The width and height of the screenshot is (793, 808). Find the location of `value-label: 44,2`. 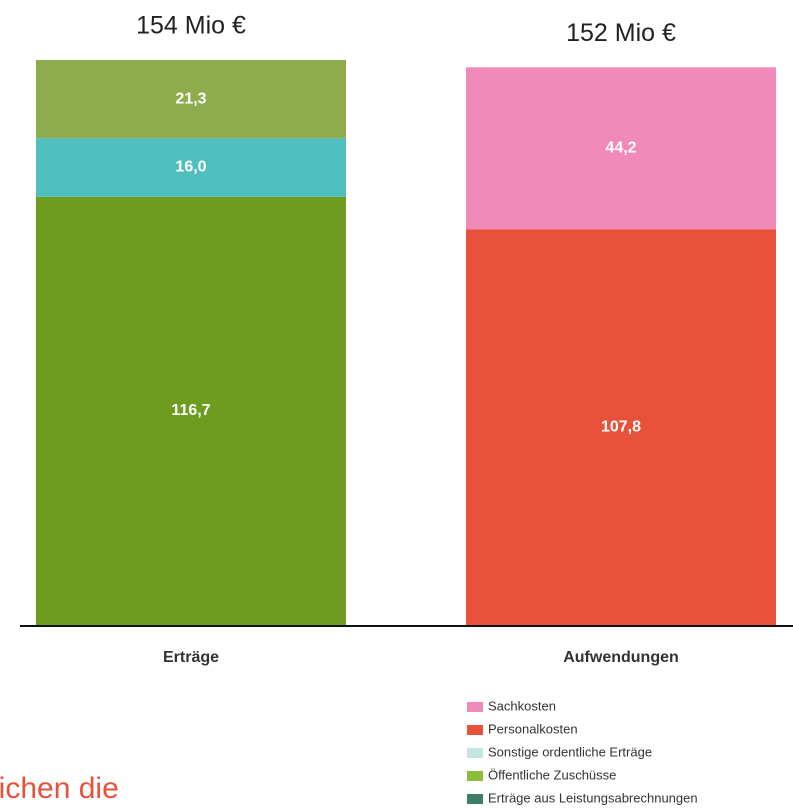

value-label: 44,2 is located at coordinates (620, 148).